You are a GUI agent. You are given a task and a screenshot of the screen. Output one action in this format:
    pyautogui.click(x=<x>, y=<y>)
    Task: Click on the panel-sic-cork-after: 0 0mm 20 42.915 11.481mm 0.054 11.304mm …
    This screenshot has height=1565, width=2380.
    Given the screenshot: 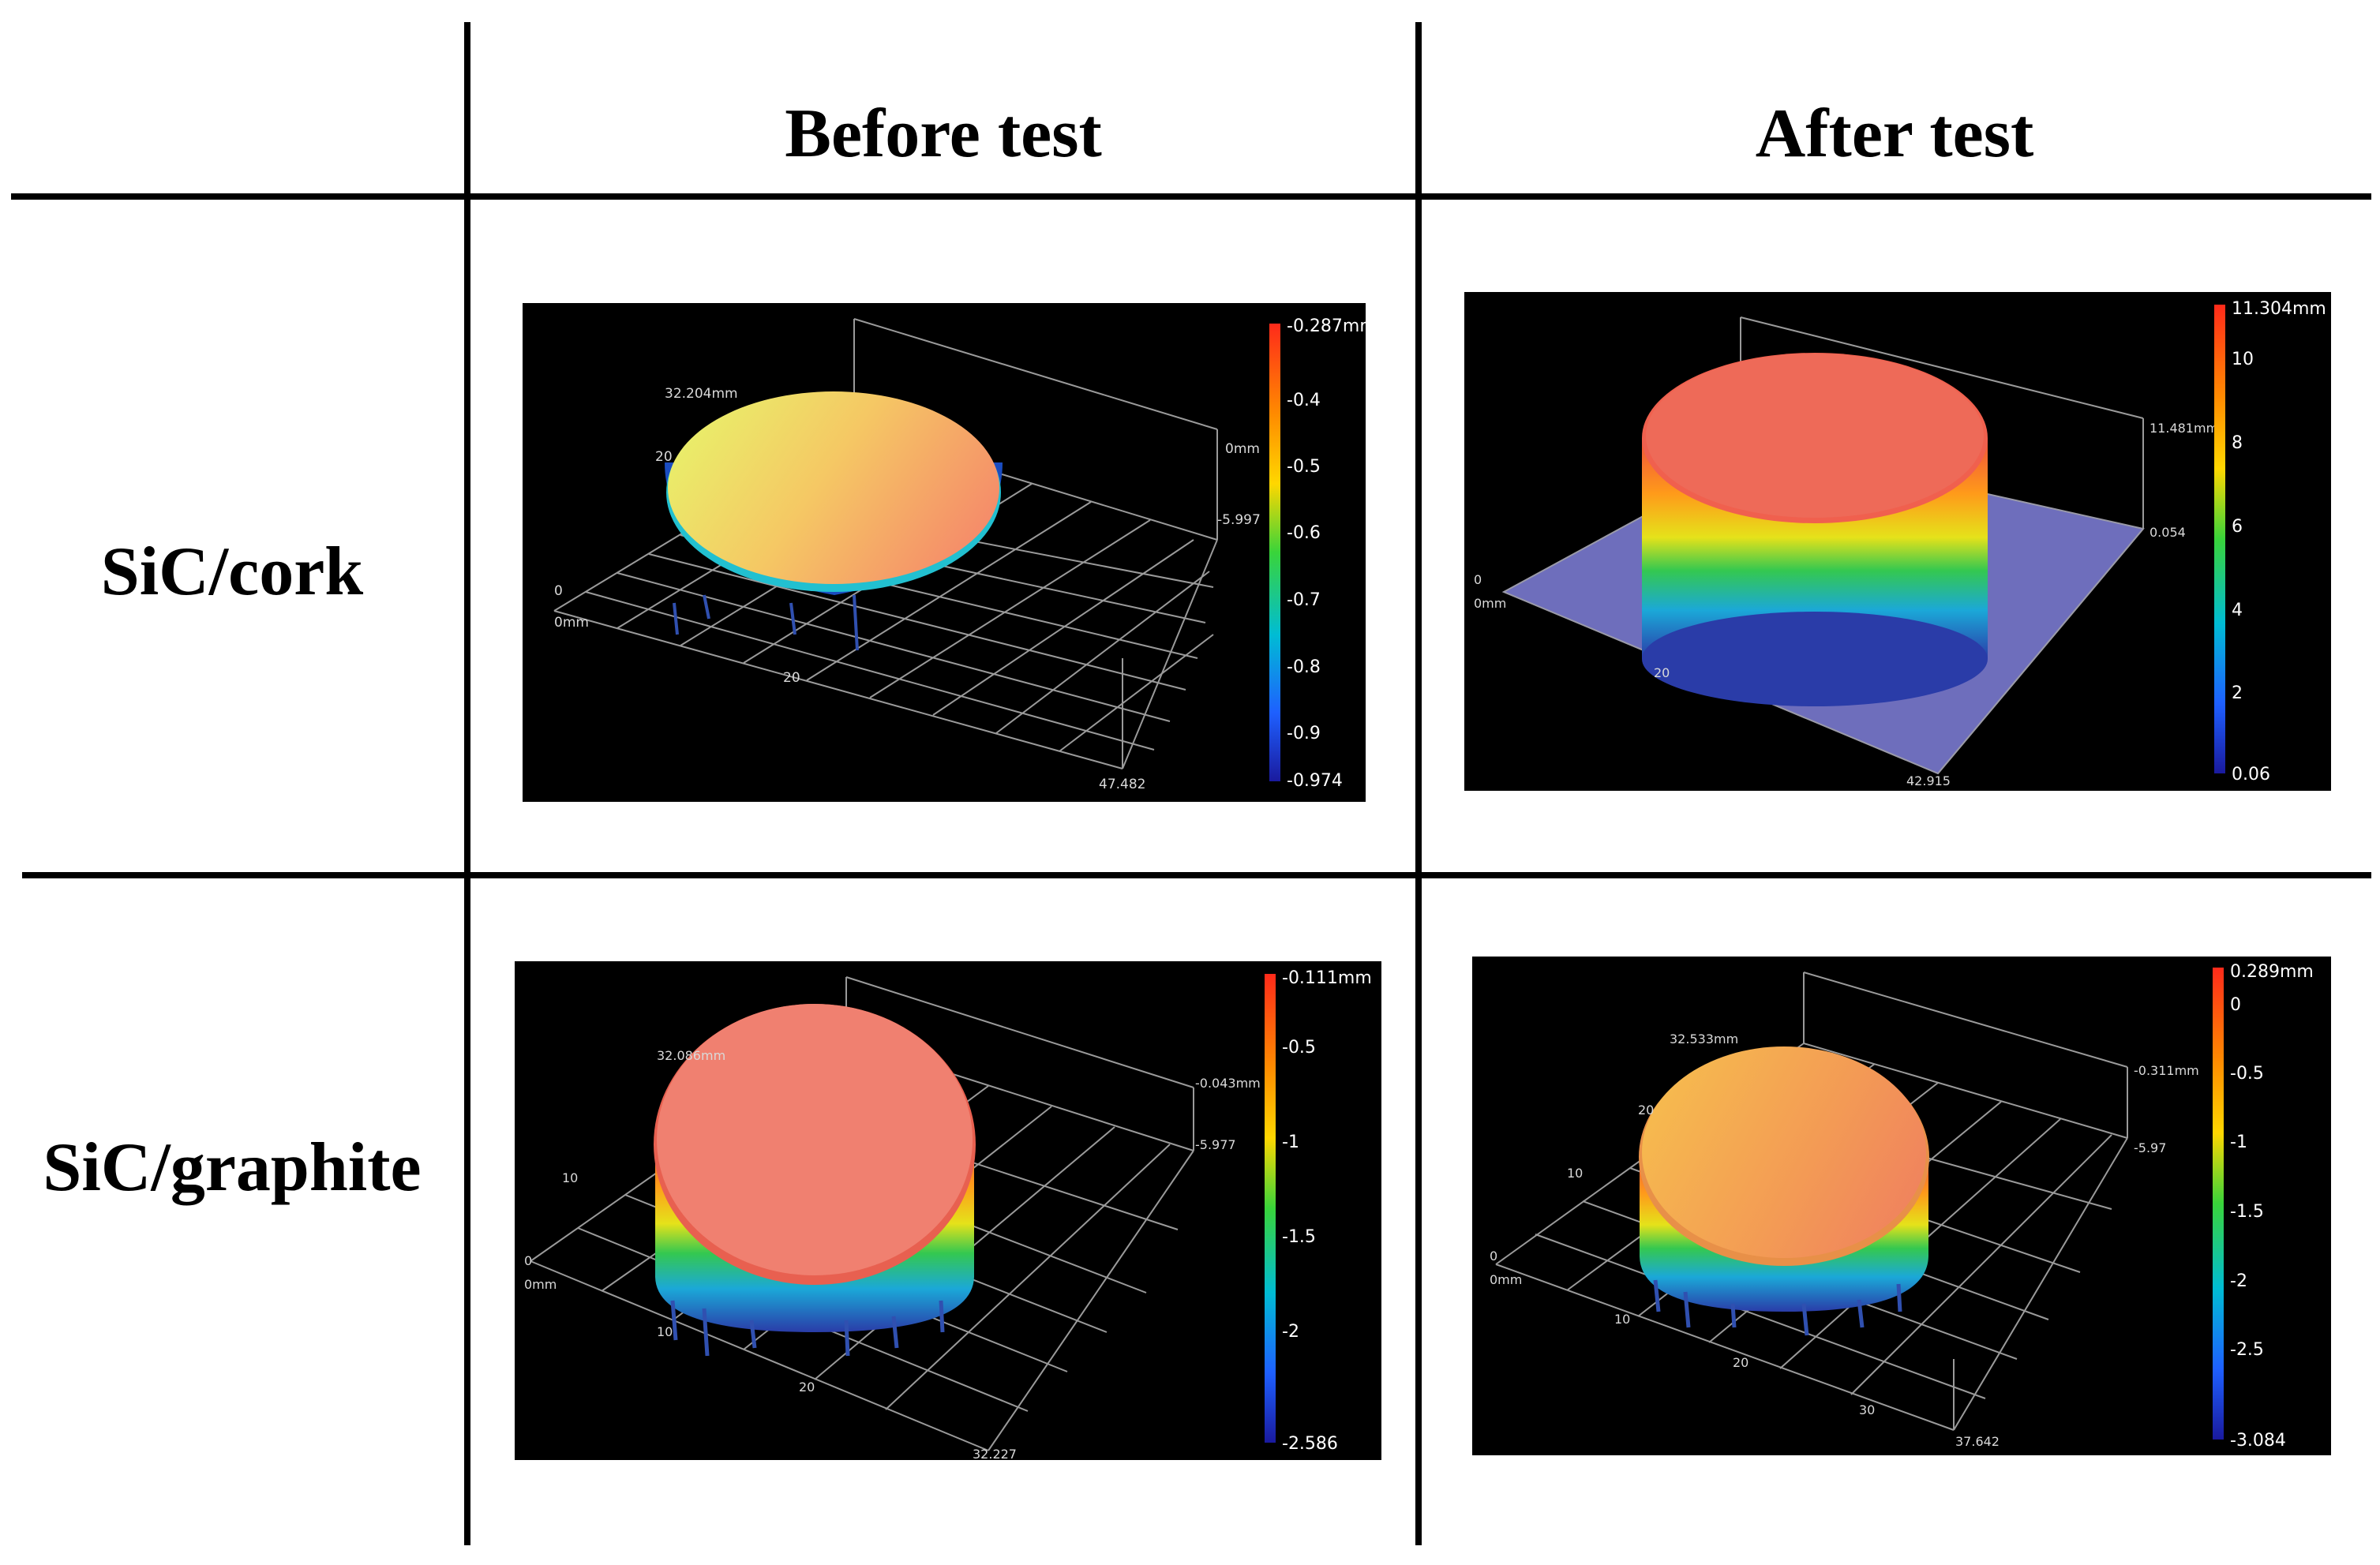 What is the action you would take?
    pyautogui.click(x=1897, y=542)
    